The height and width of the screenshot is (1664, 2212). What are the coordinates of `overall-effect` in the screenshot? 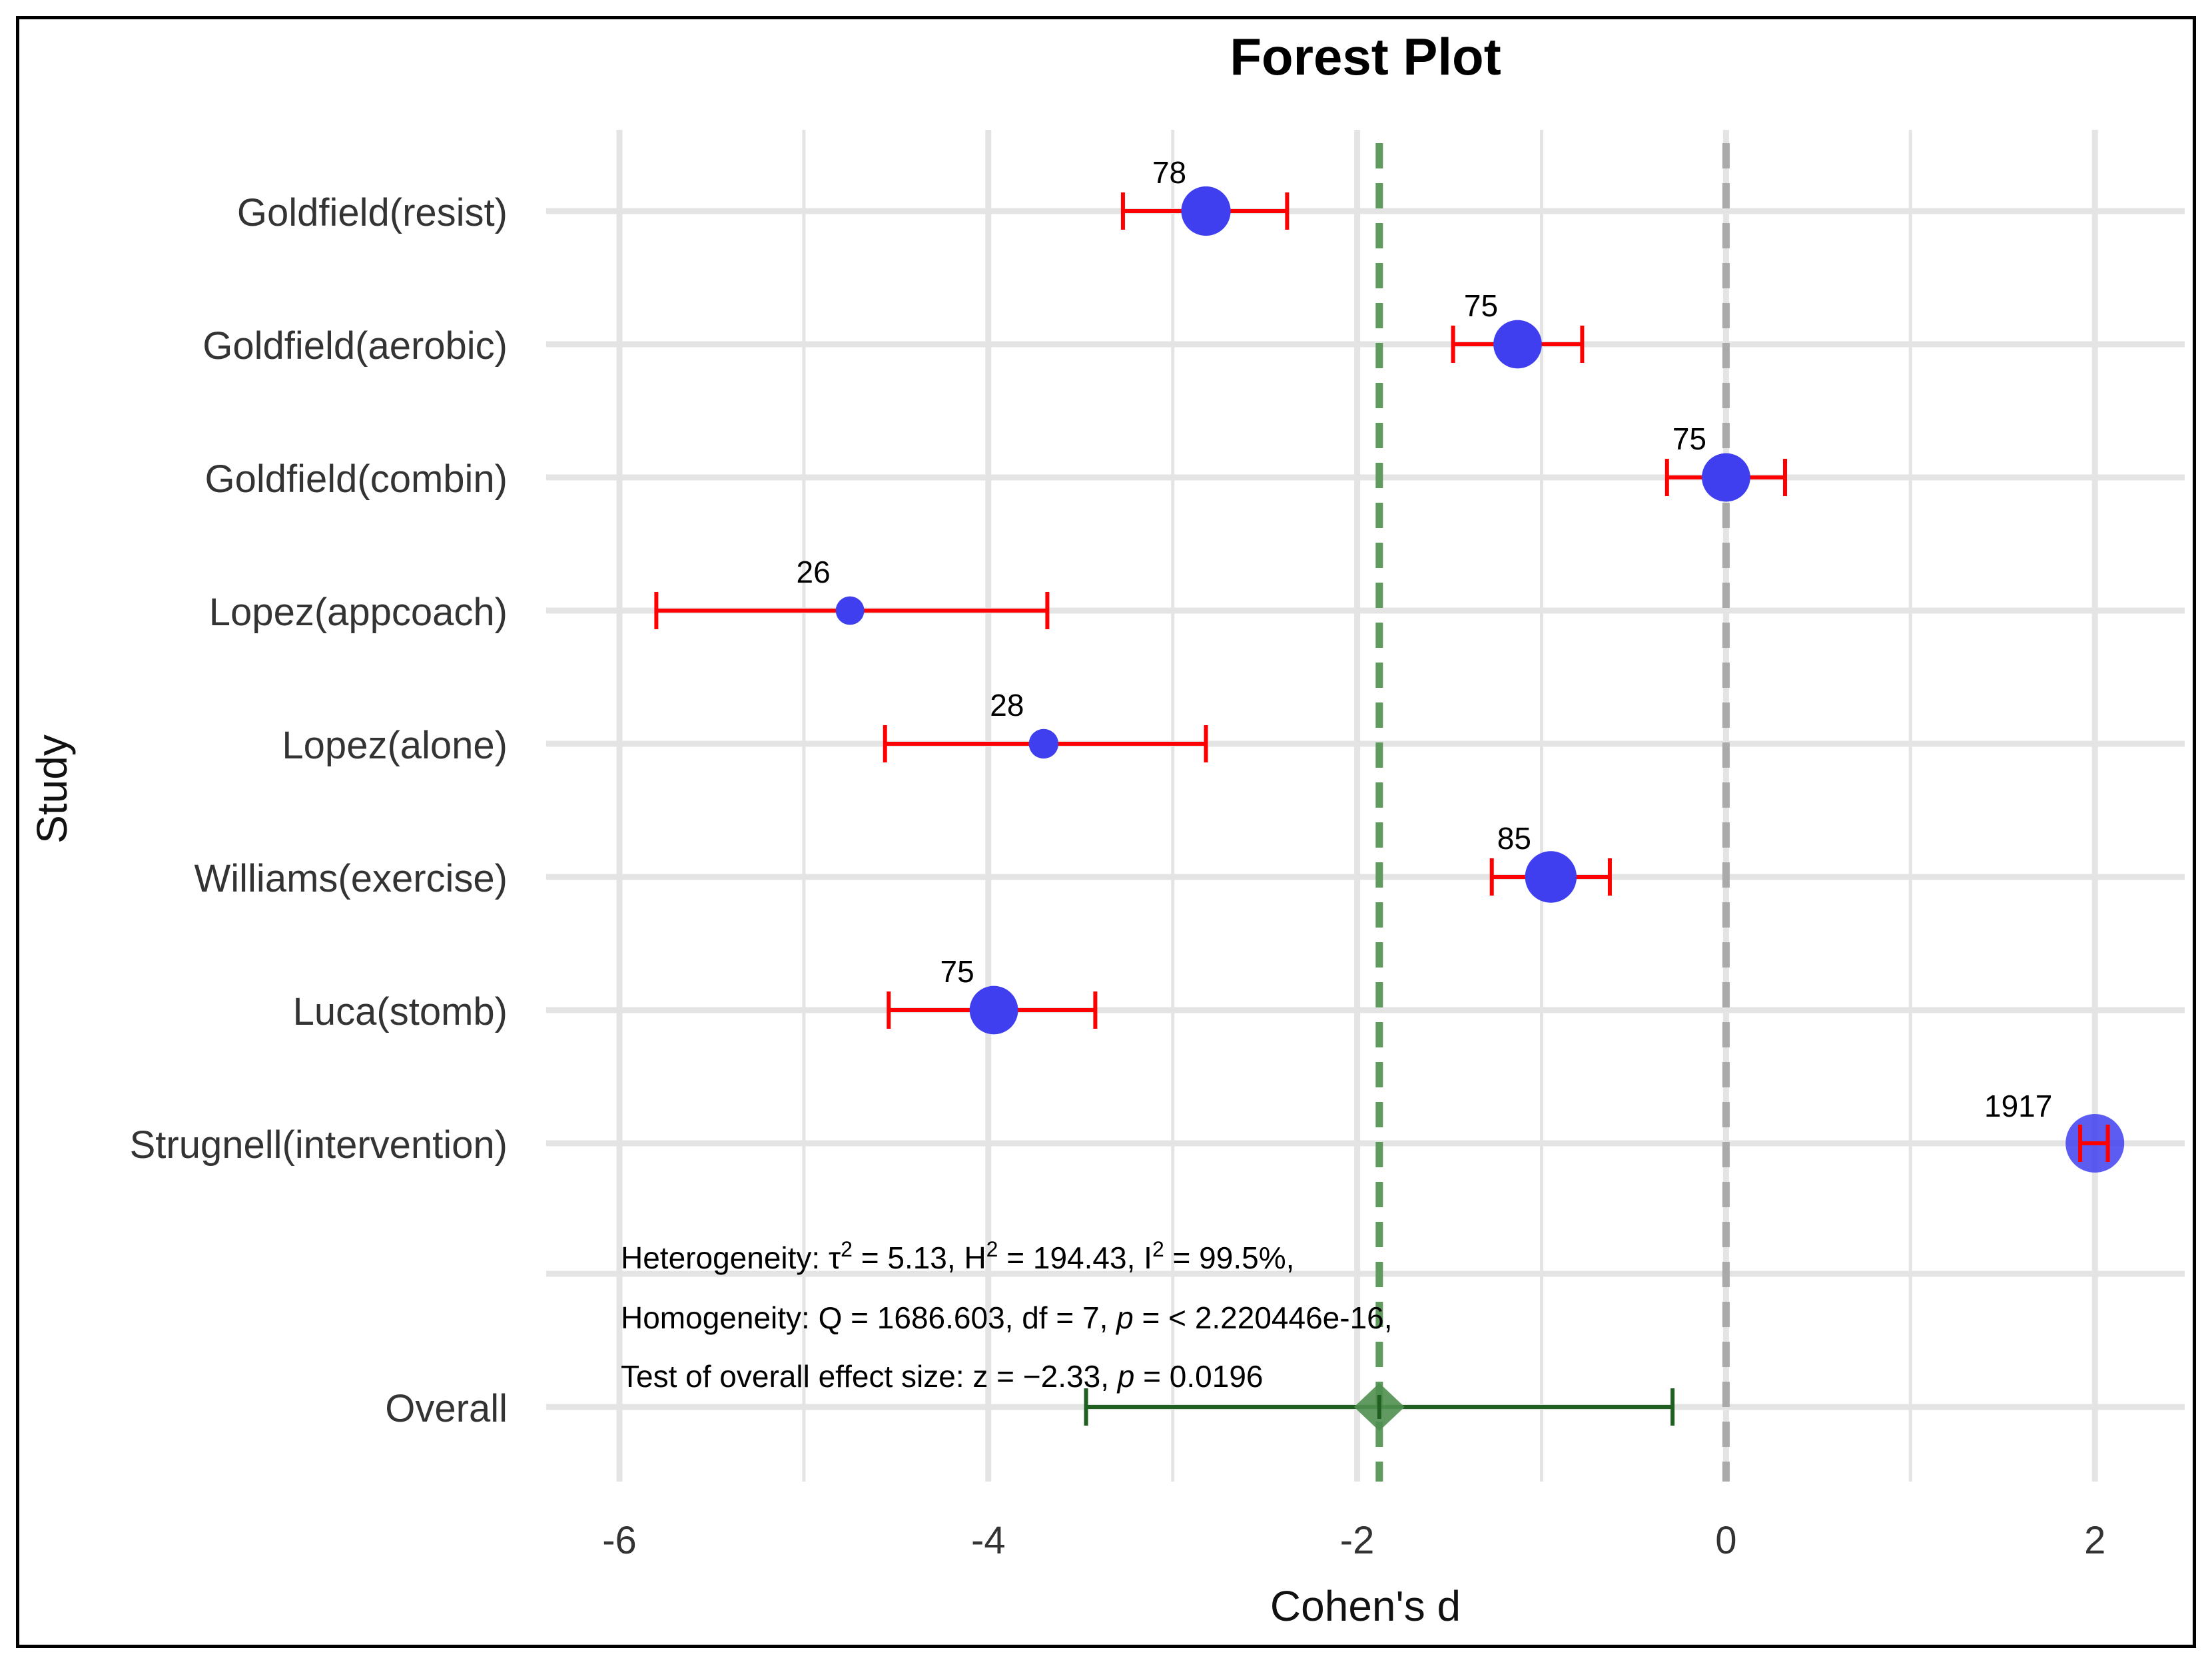 It's located at (1379, 1407).